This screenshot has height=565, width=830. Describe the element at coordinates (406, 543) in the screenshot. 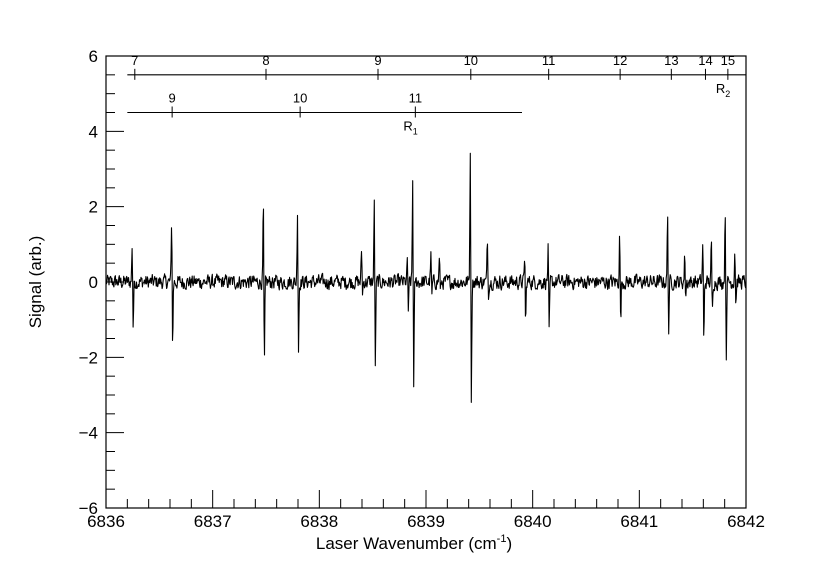

I see `x-axis-label-main: Laser Wavenumber (cm` at that location.